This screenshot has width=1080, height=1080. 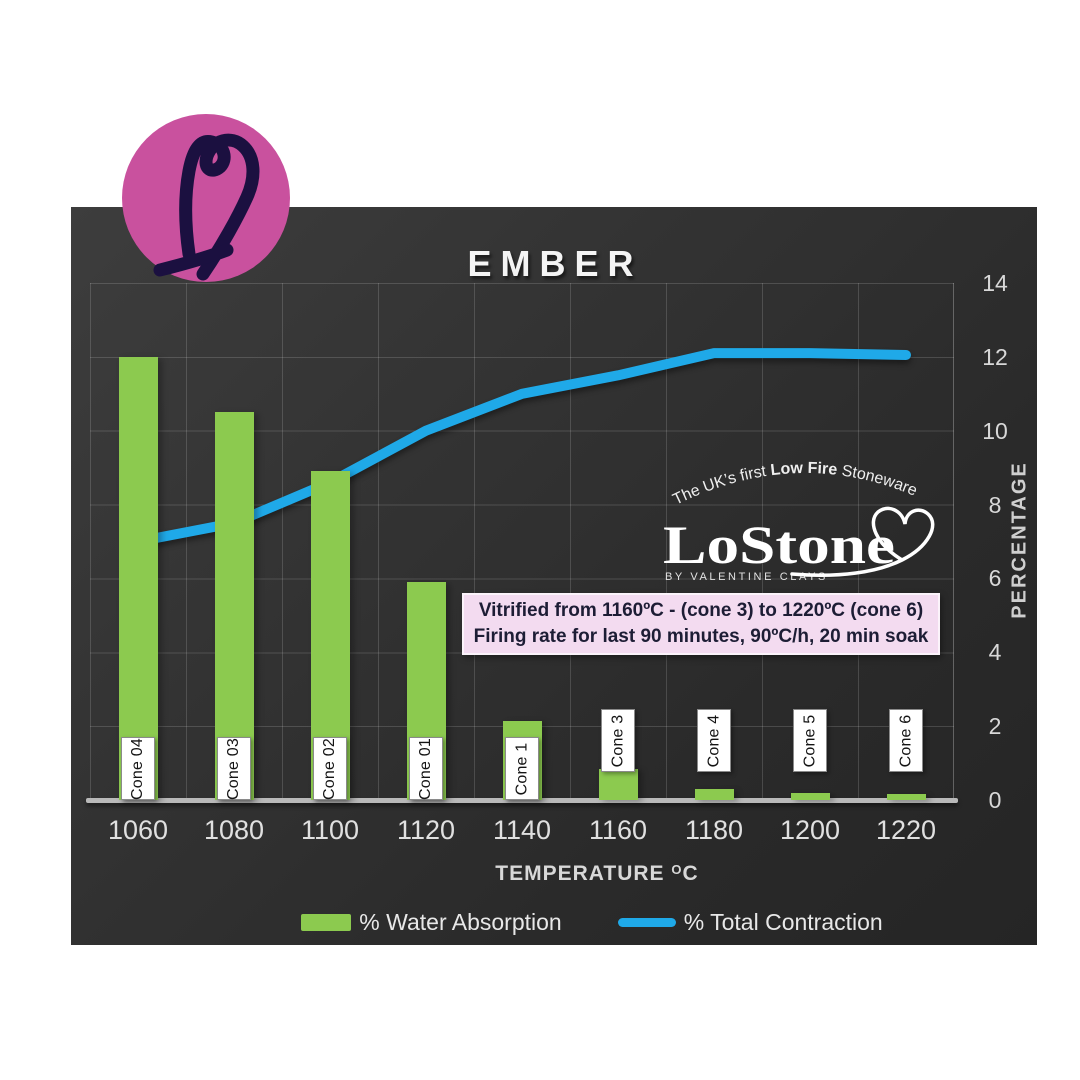 What do you see at coordinates (746, 577) in the screenshot?
I see `logo-byline: BY VALENTINE CLAYS` at bounding box center [746, 577].